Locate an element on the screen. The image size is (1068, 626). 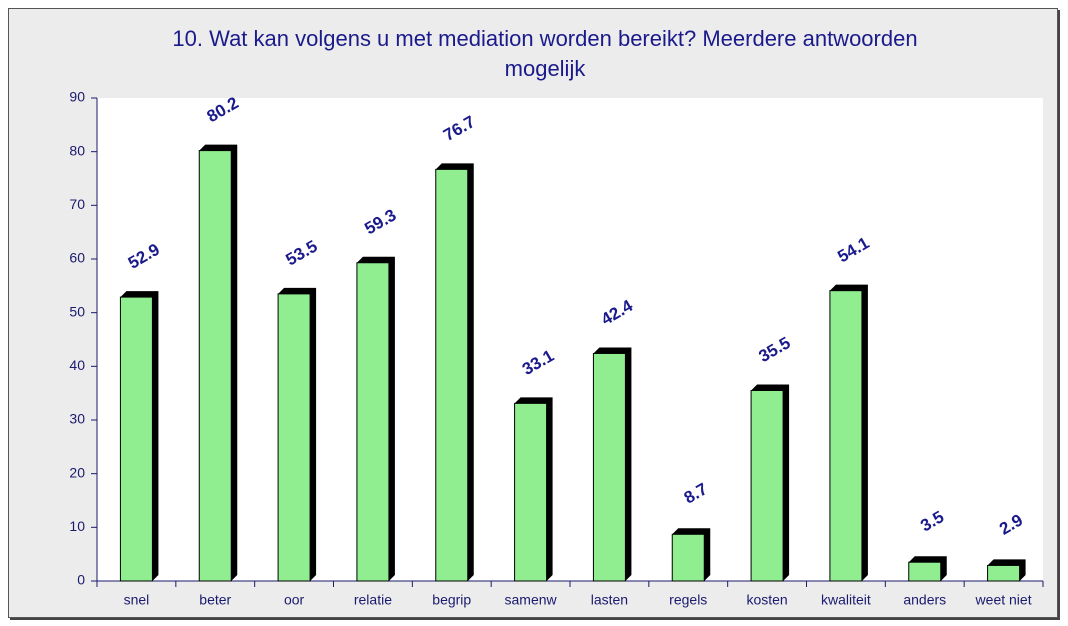
y-tick-label: 30 is located at coordinates (77, 419).